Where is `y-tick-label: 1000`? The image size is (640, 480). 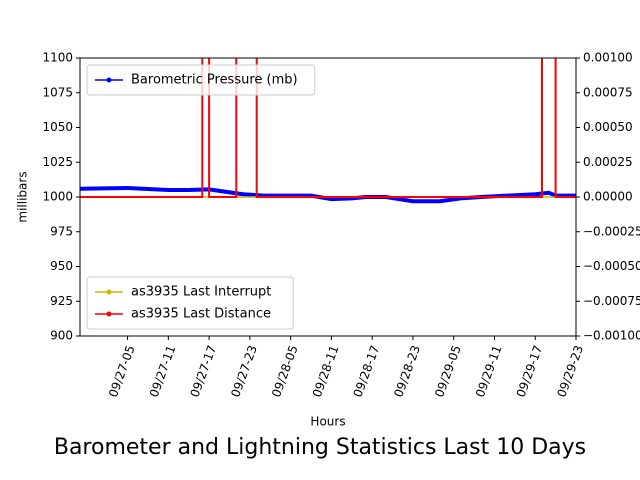 y-tick-label: 1000 is located at coordinates (57, 197).